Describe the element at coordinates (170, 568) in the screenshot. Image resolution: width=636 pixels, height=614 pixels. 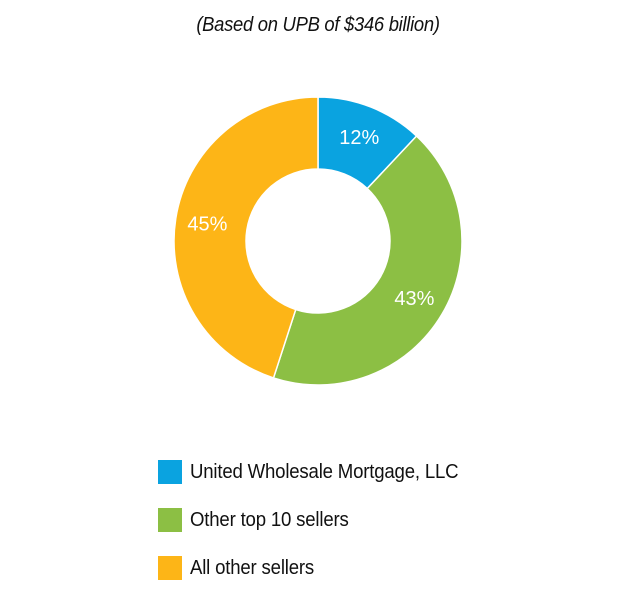
I see `legend-swatch-all-other-sellers` at that location.